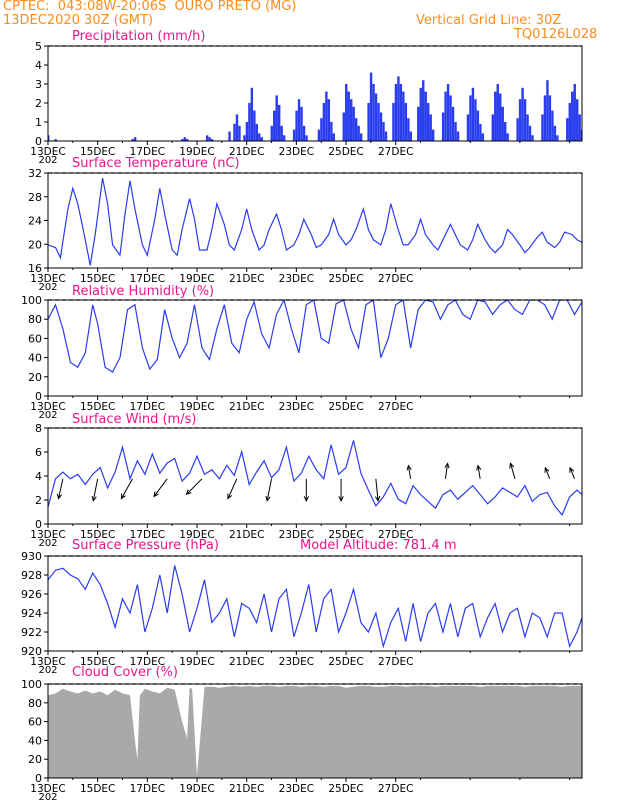  I want to click on rh-line, so click(315, 336).